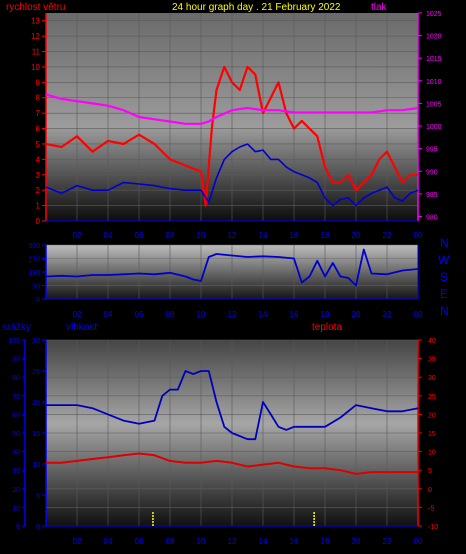 Image resolution: width=466 pixels, height=554 pixels. Describe the element at coordinates (36, 434) in the screenshot. I see `humidity-tick-label: 15` at that location.